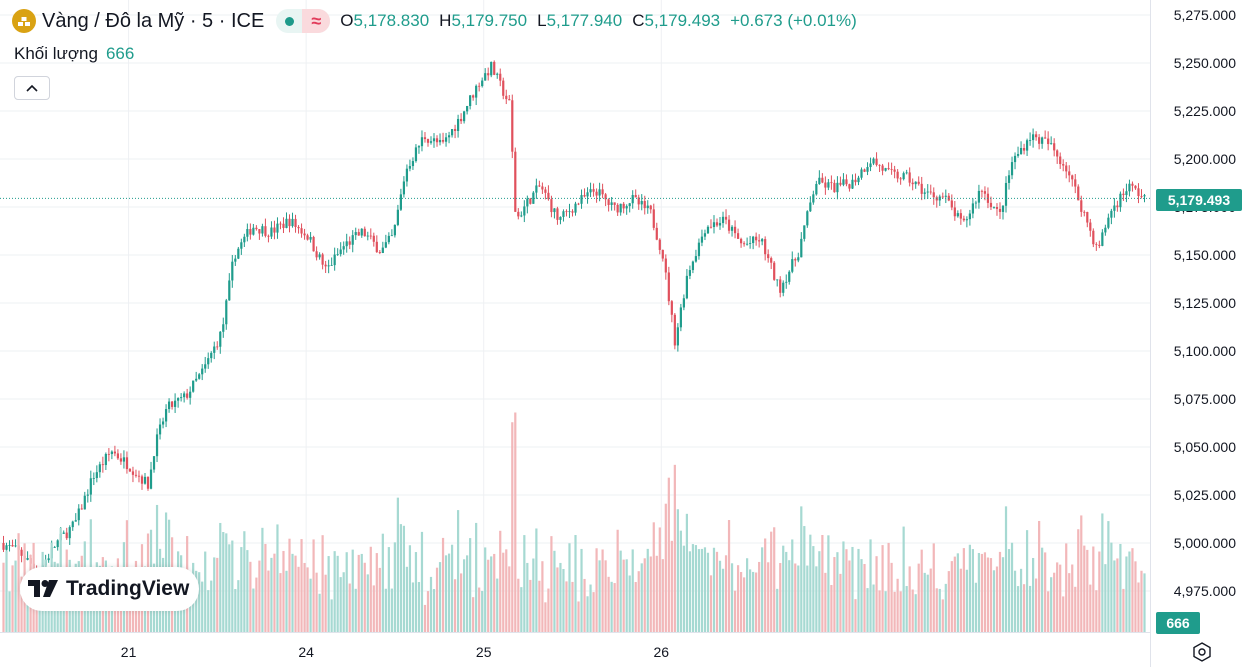 The height and width of the screenshot is (667, 1250). What do you see at coordinates (1178, 623) in the screenshot?
I see `current-volume-tag: 666` at bounding box center [1178, 623].